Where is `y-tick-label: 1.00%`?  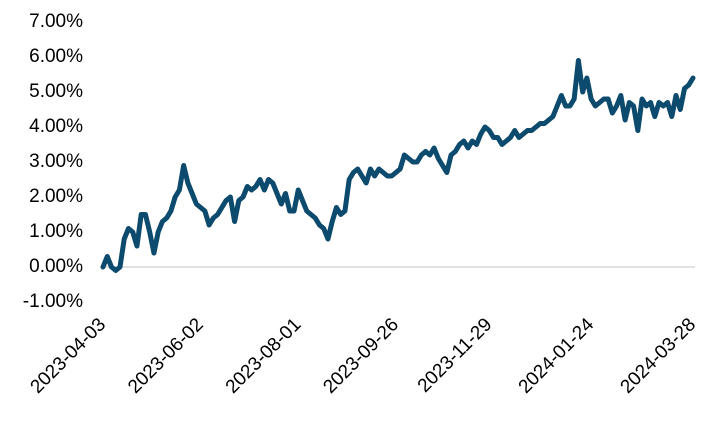 y-tick-label: 1.00% is located at coordinates (56, 231).